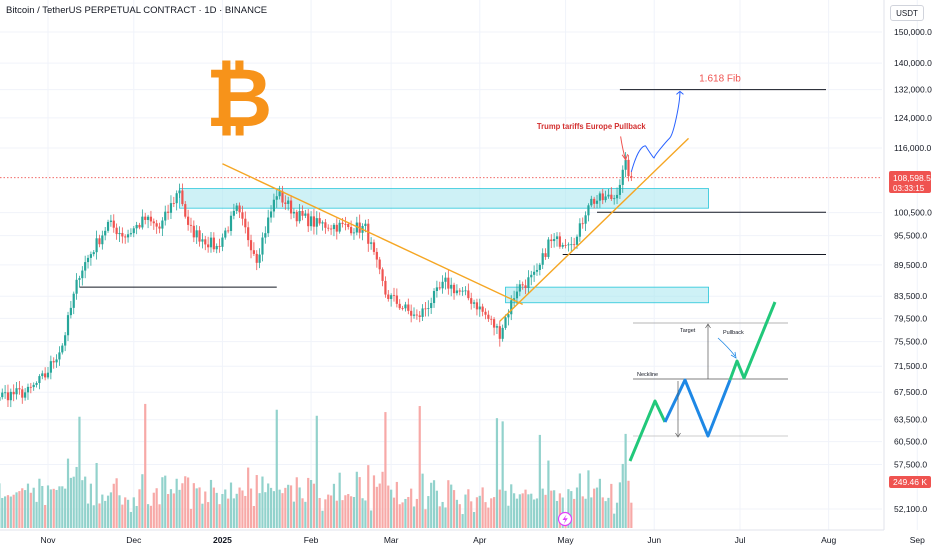 Image resolution: width=932 pixels, height=550 pixels. I want to click on price-tick-label: 89,500.0, so click(910, 265).